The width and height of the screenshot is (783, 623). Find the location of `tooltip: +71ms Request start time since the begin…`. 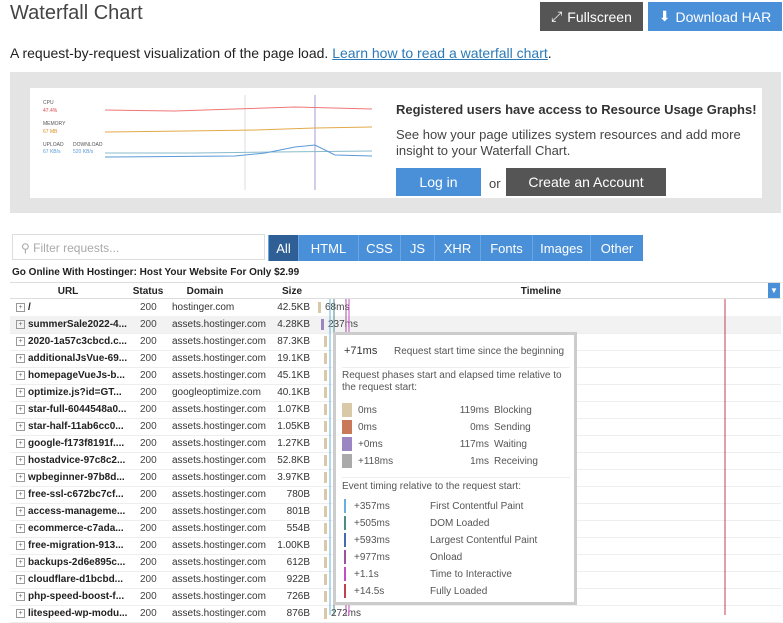

tooltip: +71ms Request start time since the begin… is located at coordinates (455, 468).